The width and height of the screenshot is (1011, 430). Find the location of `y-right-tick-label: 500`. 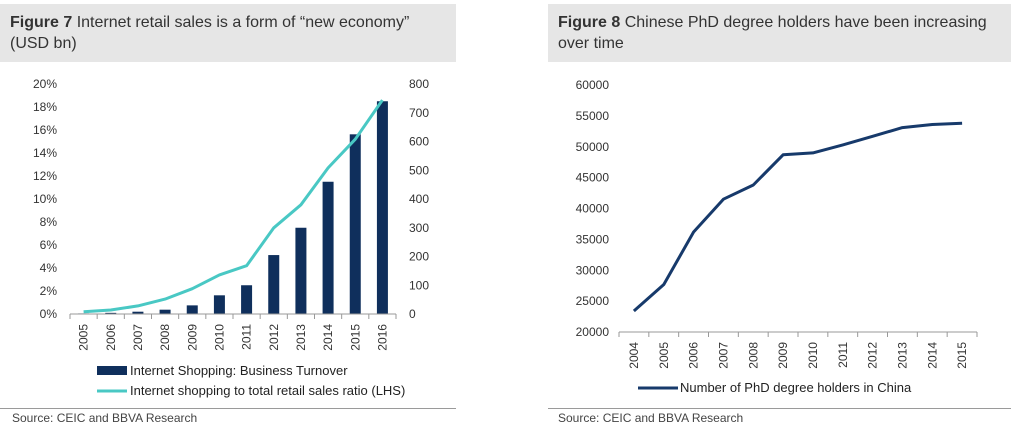

y-right-tick-label: 500 is located at coordinates (419, 170).